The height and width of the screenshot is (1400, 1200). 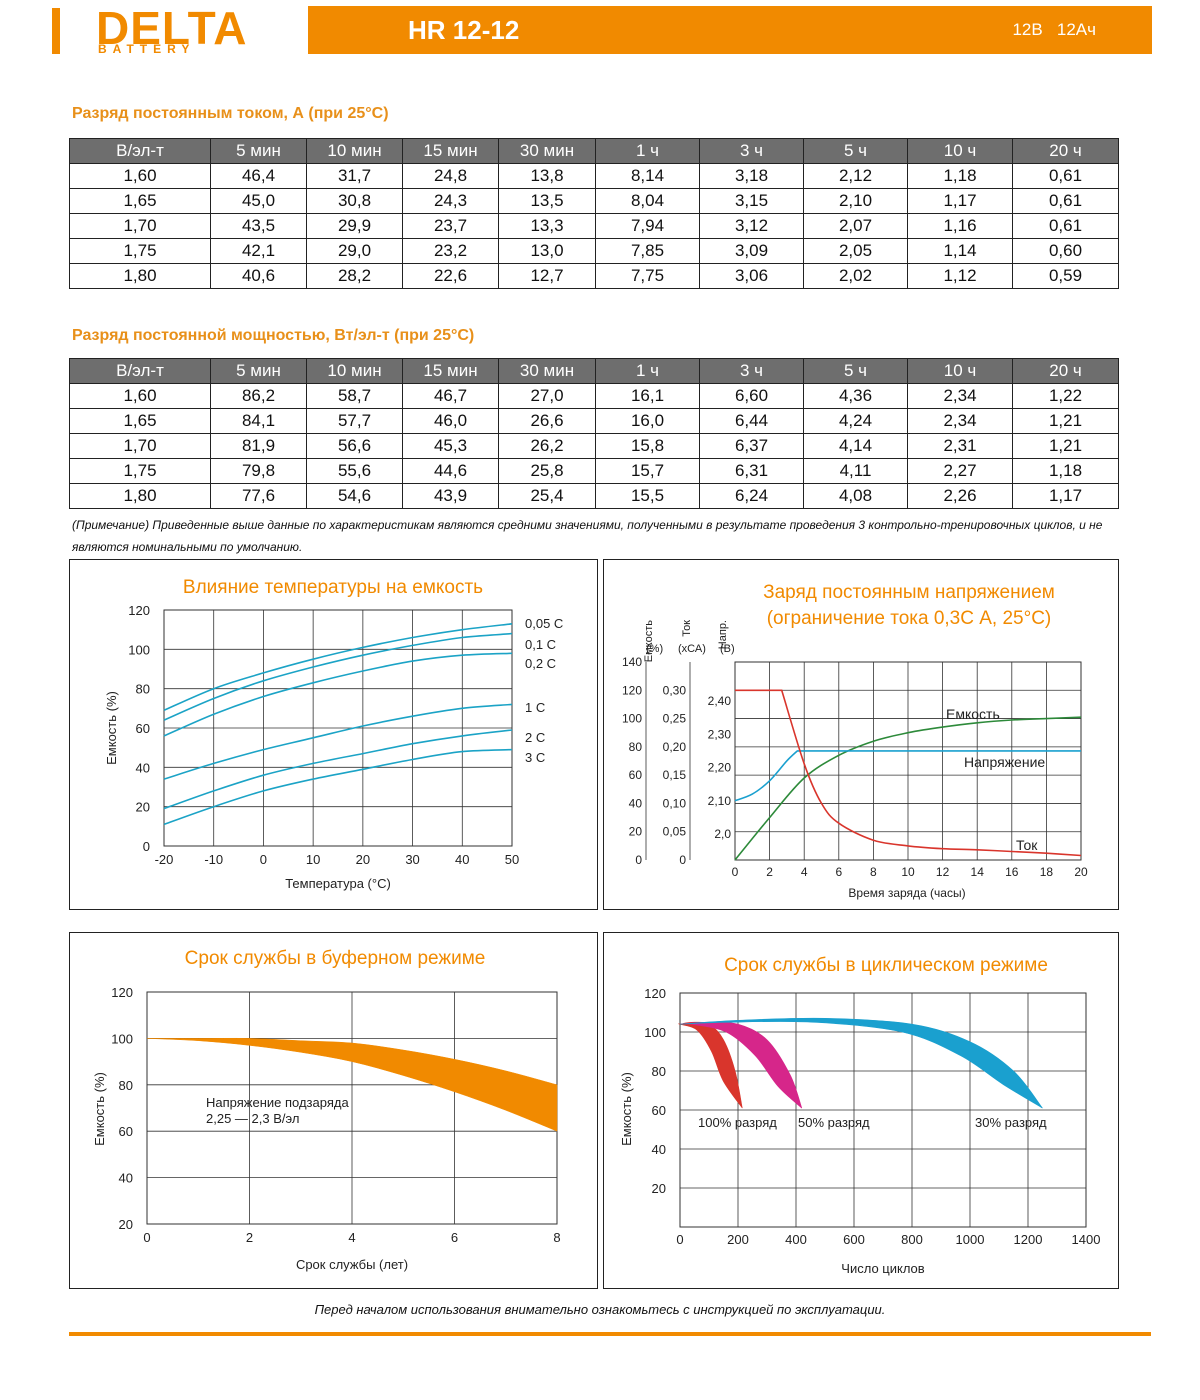 I want to click on table-cell: 2,31, so click(x=960, y=446).